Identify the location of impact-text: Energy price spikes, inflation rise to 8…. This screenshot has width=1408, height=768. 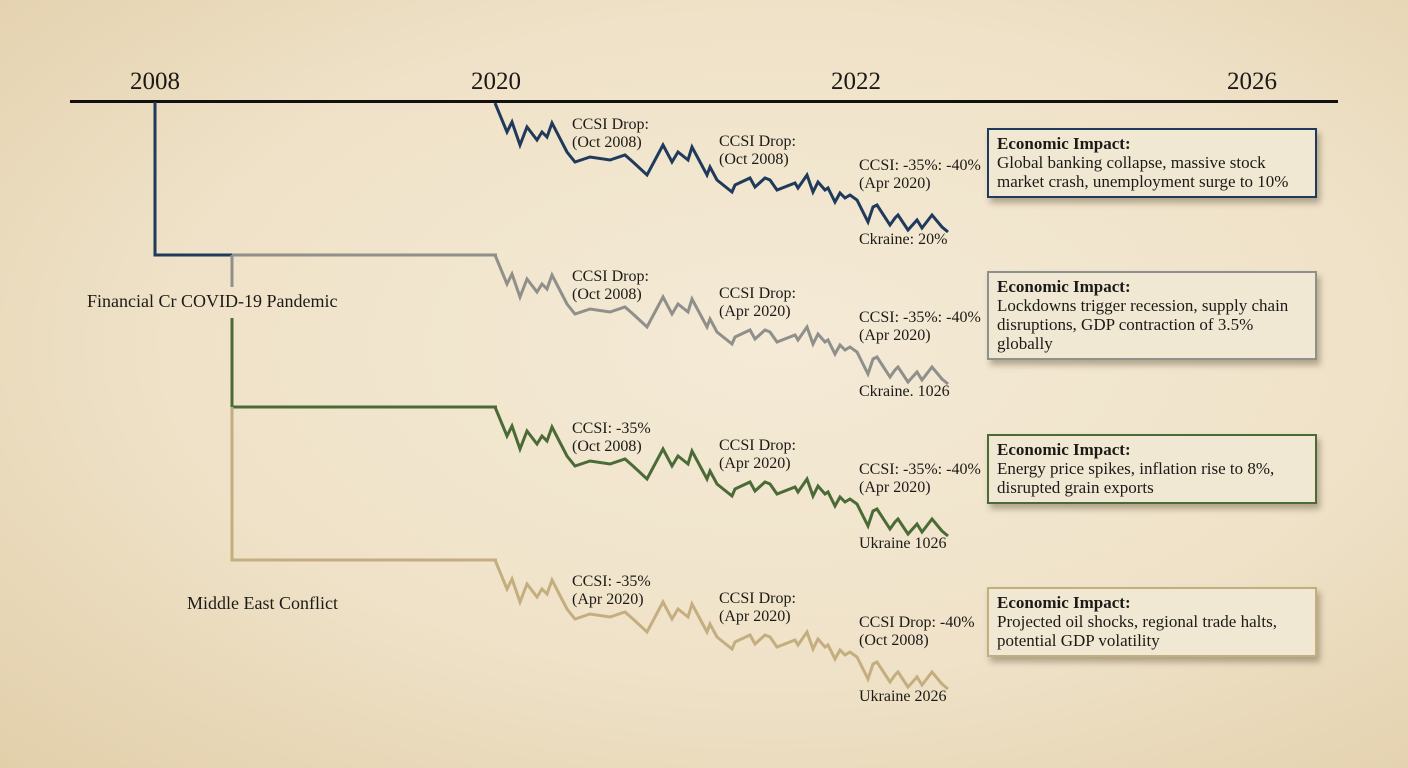
(1136, 478).